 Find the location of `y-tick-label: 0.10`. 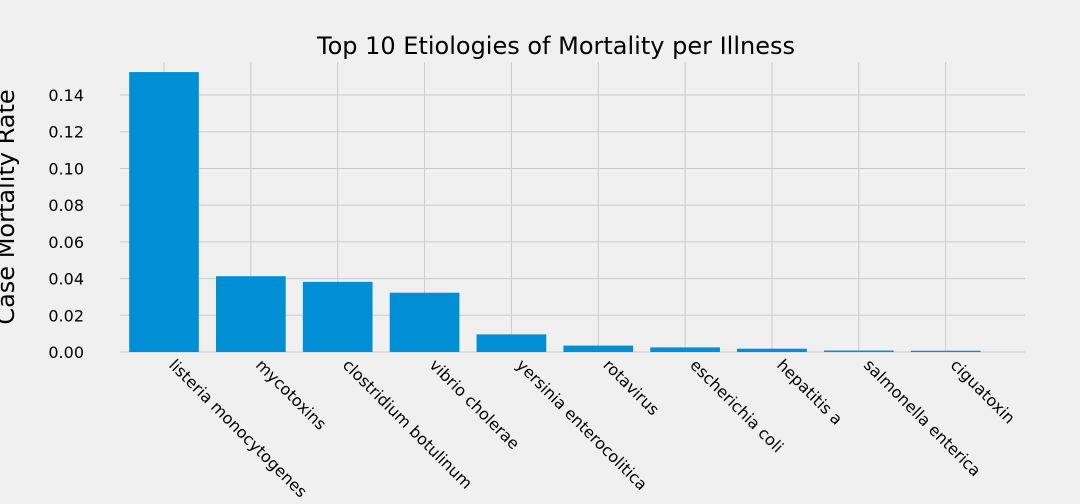

y-tick-label: 0.10 is located at coordinates (66, 168).